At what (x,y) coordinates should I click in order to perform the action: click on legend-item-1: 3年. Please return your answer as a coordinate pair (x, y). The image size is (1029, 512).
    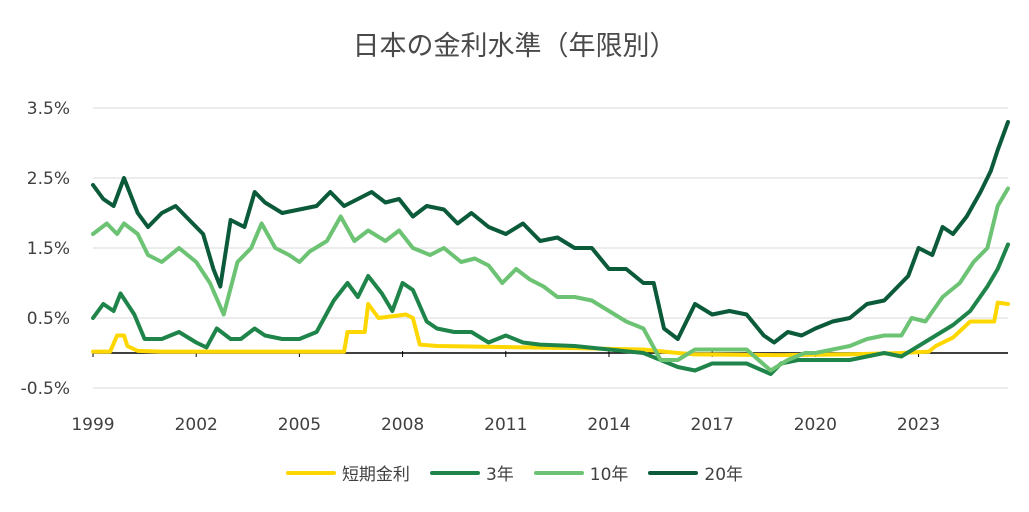
    Looking at the image, I should click on (471, 472).